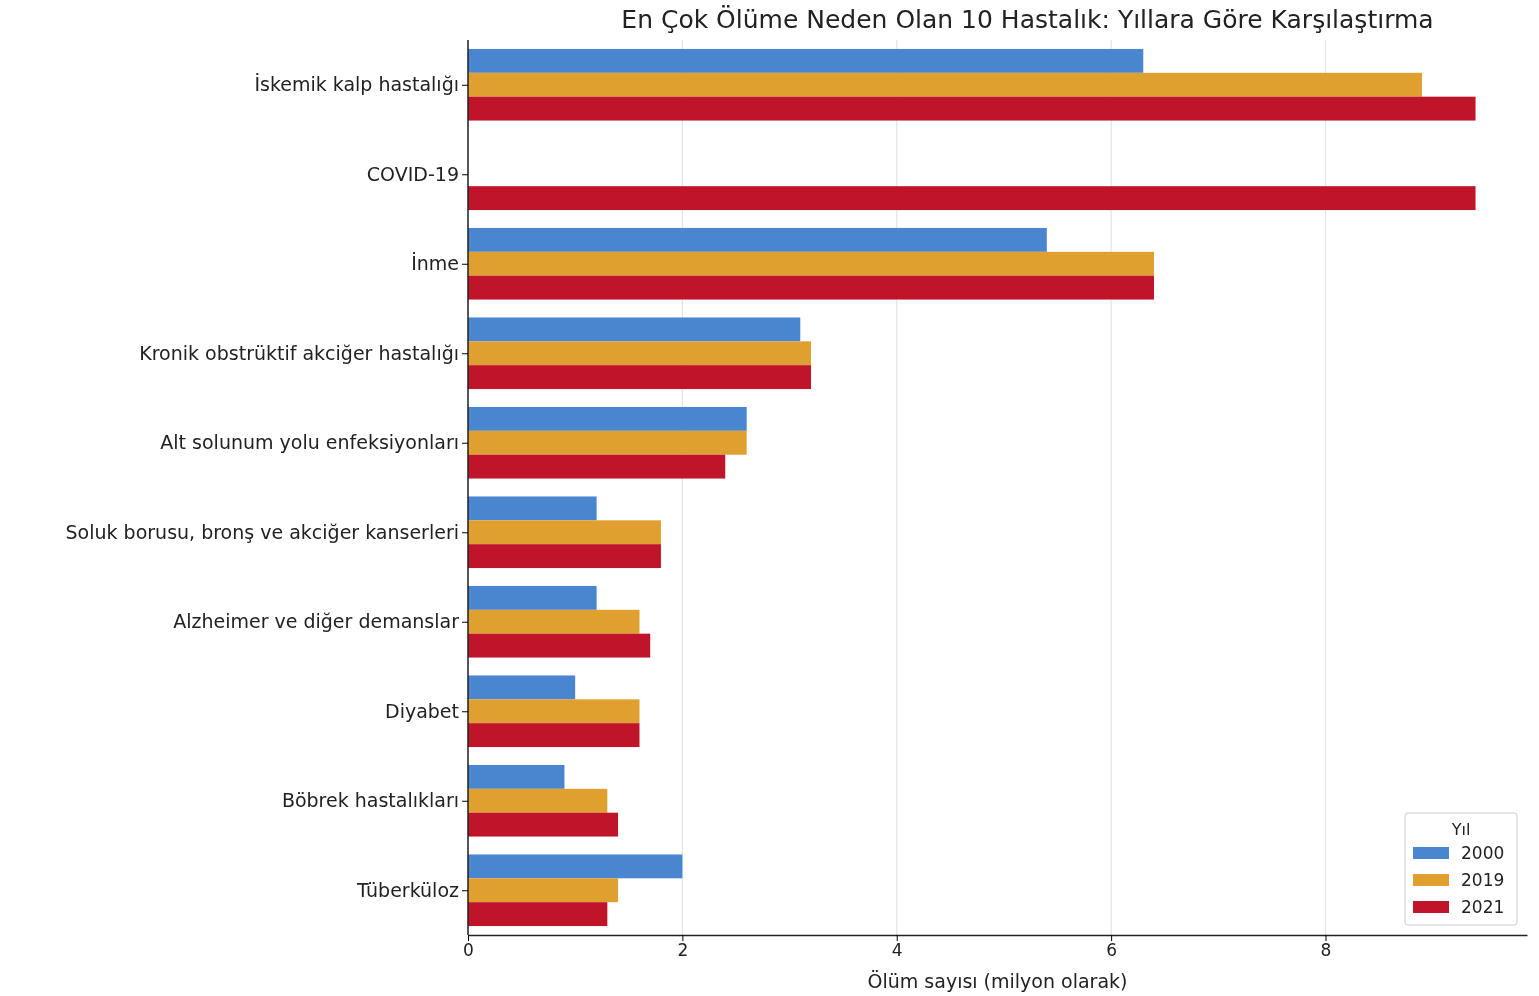 This screenshot has width=1539, height=996. Describe the element at coordinates (1483, 853) in the screenshot. I see `legend-label: 2000` at that location.